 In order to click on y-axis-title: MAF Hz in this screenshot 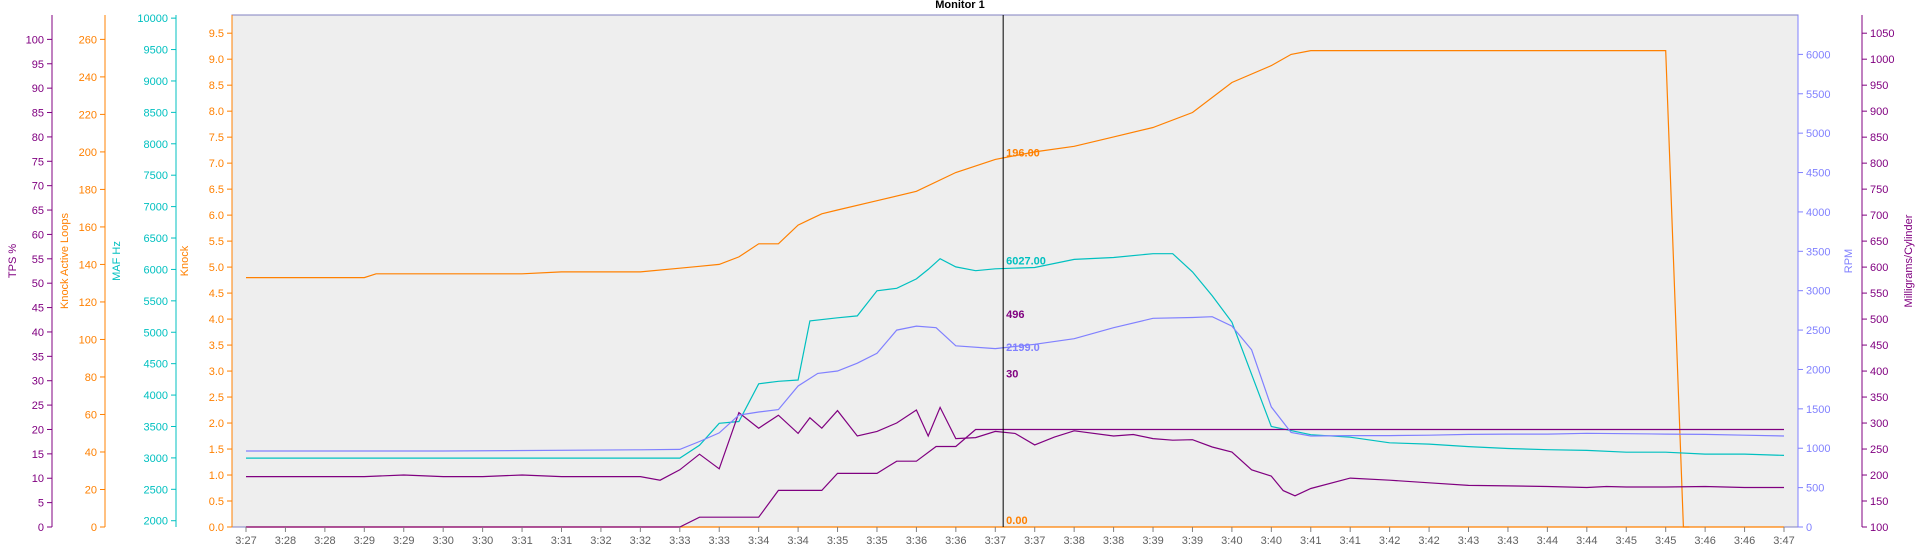, I will do `click(117, 261)`.